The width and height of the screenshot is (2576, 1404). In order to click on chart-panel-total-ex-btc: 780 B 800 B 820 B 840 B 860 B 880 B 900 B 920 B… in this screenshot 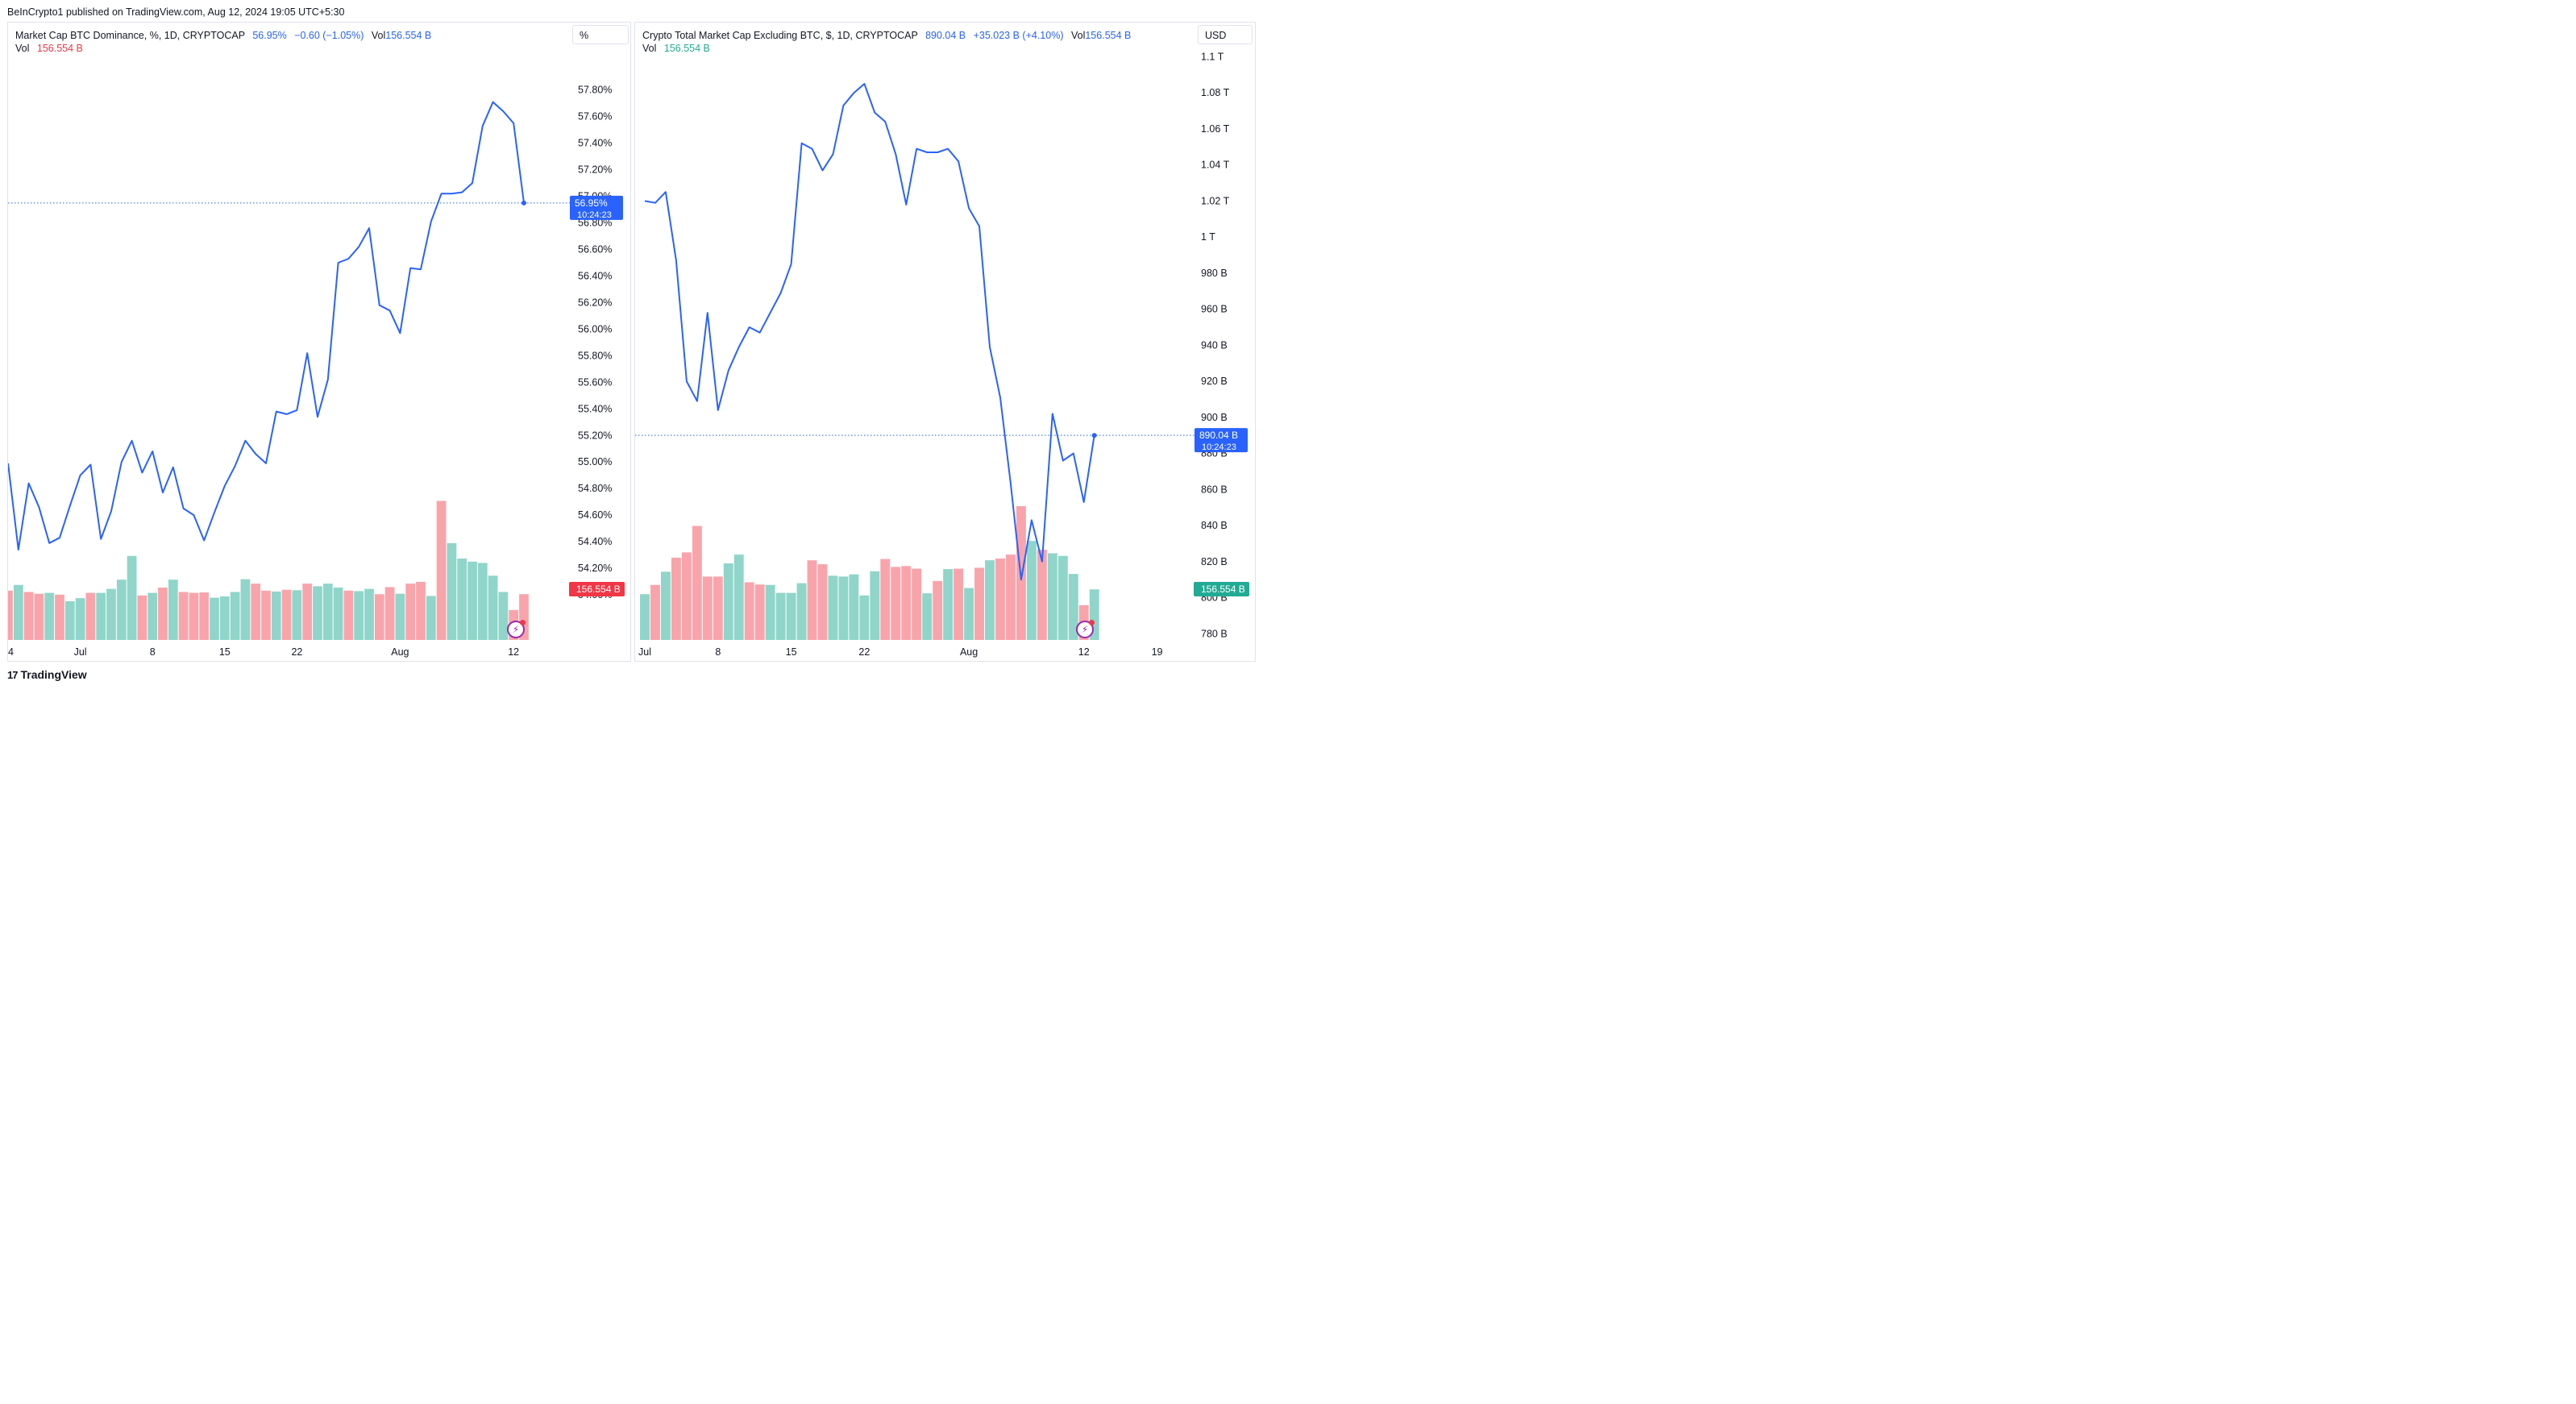, I will do `click(945, 342)`.